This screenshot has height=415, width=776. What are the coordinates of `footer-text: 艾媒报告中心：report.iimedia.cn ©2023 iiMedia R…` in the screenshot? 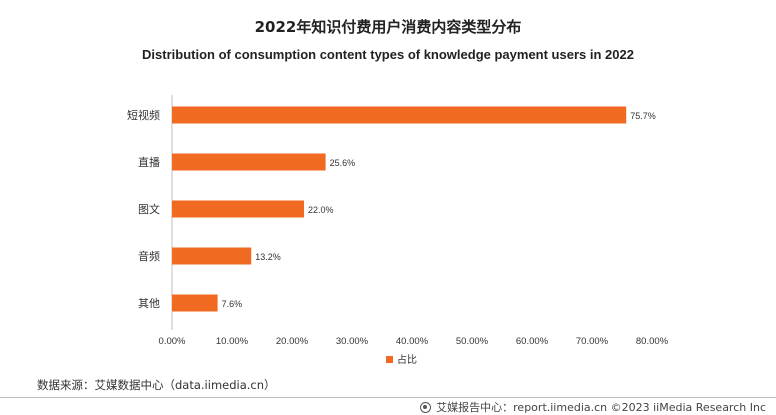 It's located at (601, 407).